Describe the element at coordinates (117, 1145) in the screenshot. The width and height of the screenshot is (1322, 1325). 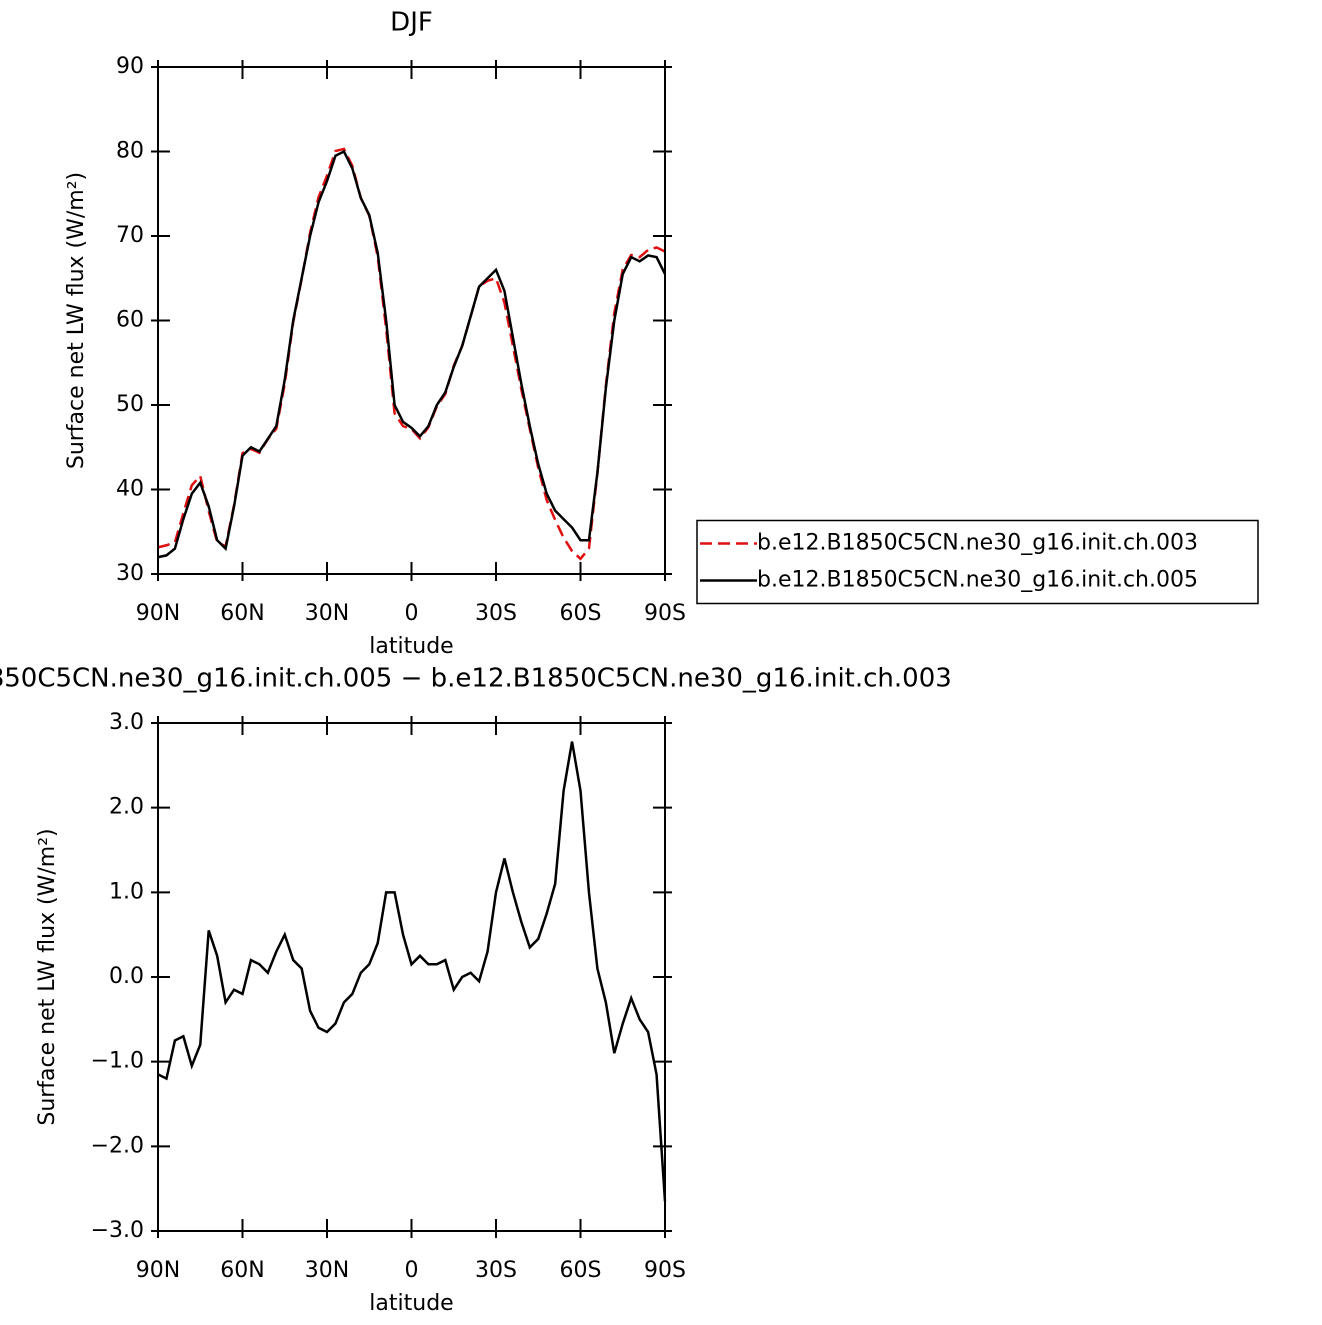
I see `y-tick-label: −2.0` at that location.